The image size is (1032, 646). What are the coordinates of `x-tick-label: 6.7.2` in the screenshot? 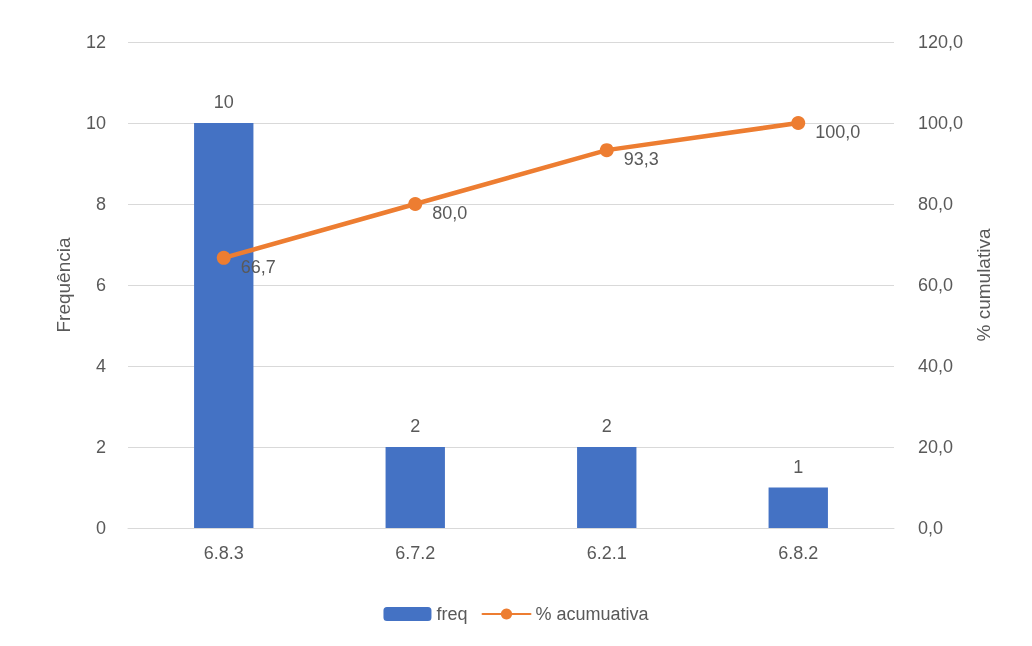 It's located at (415, 553).